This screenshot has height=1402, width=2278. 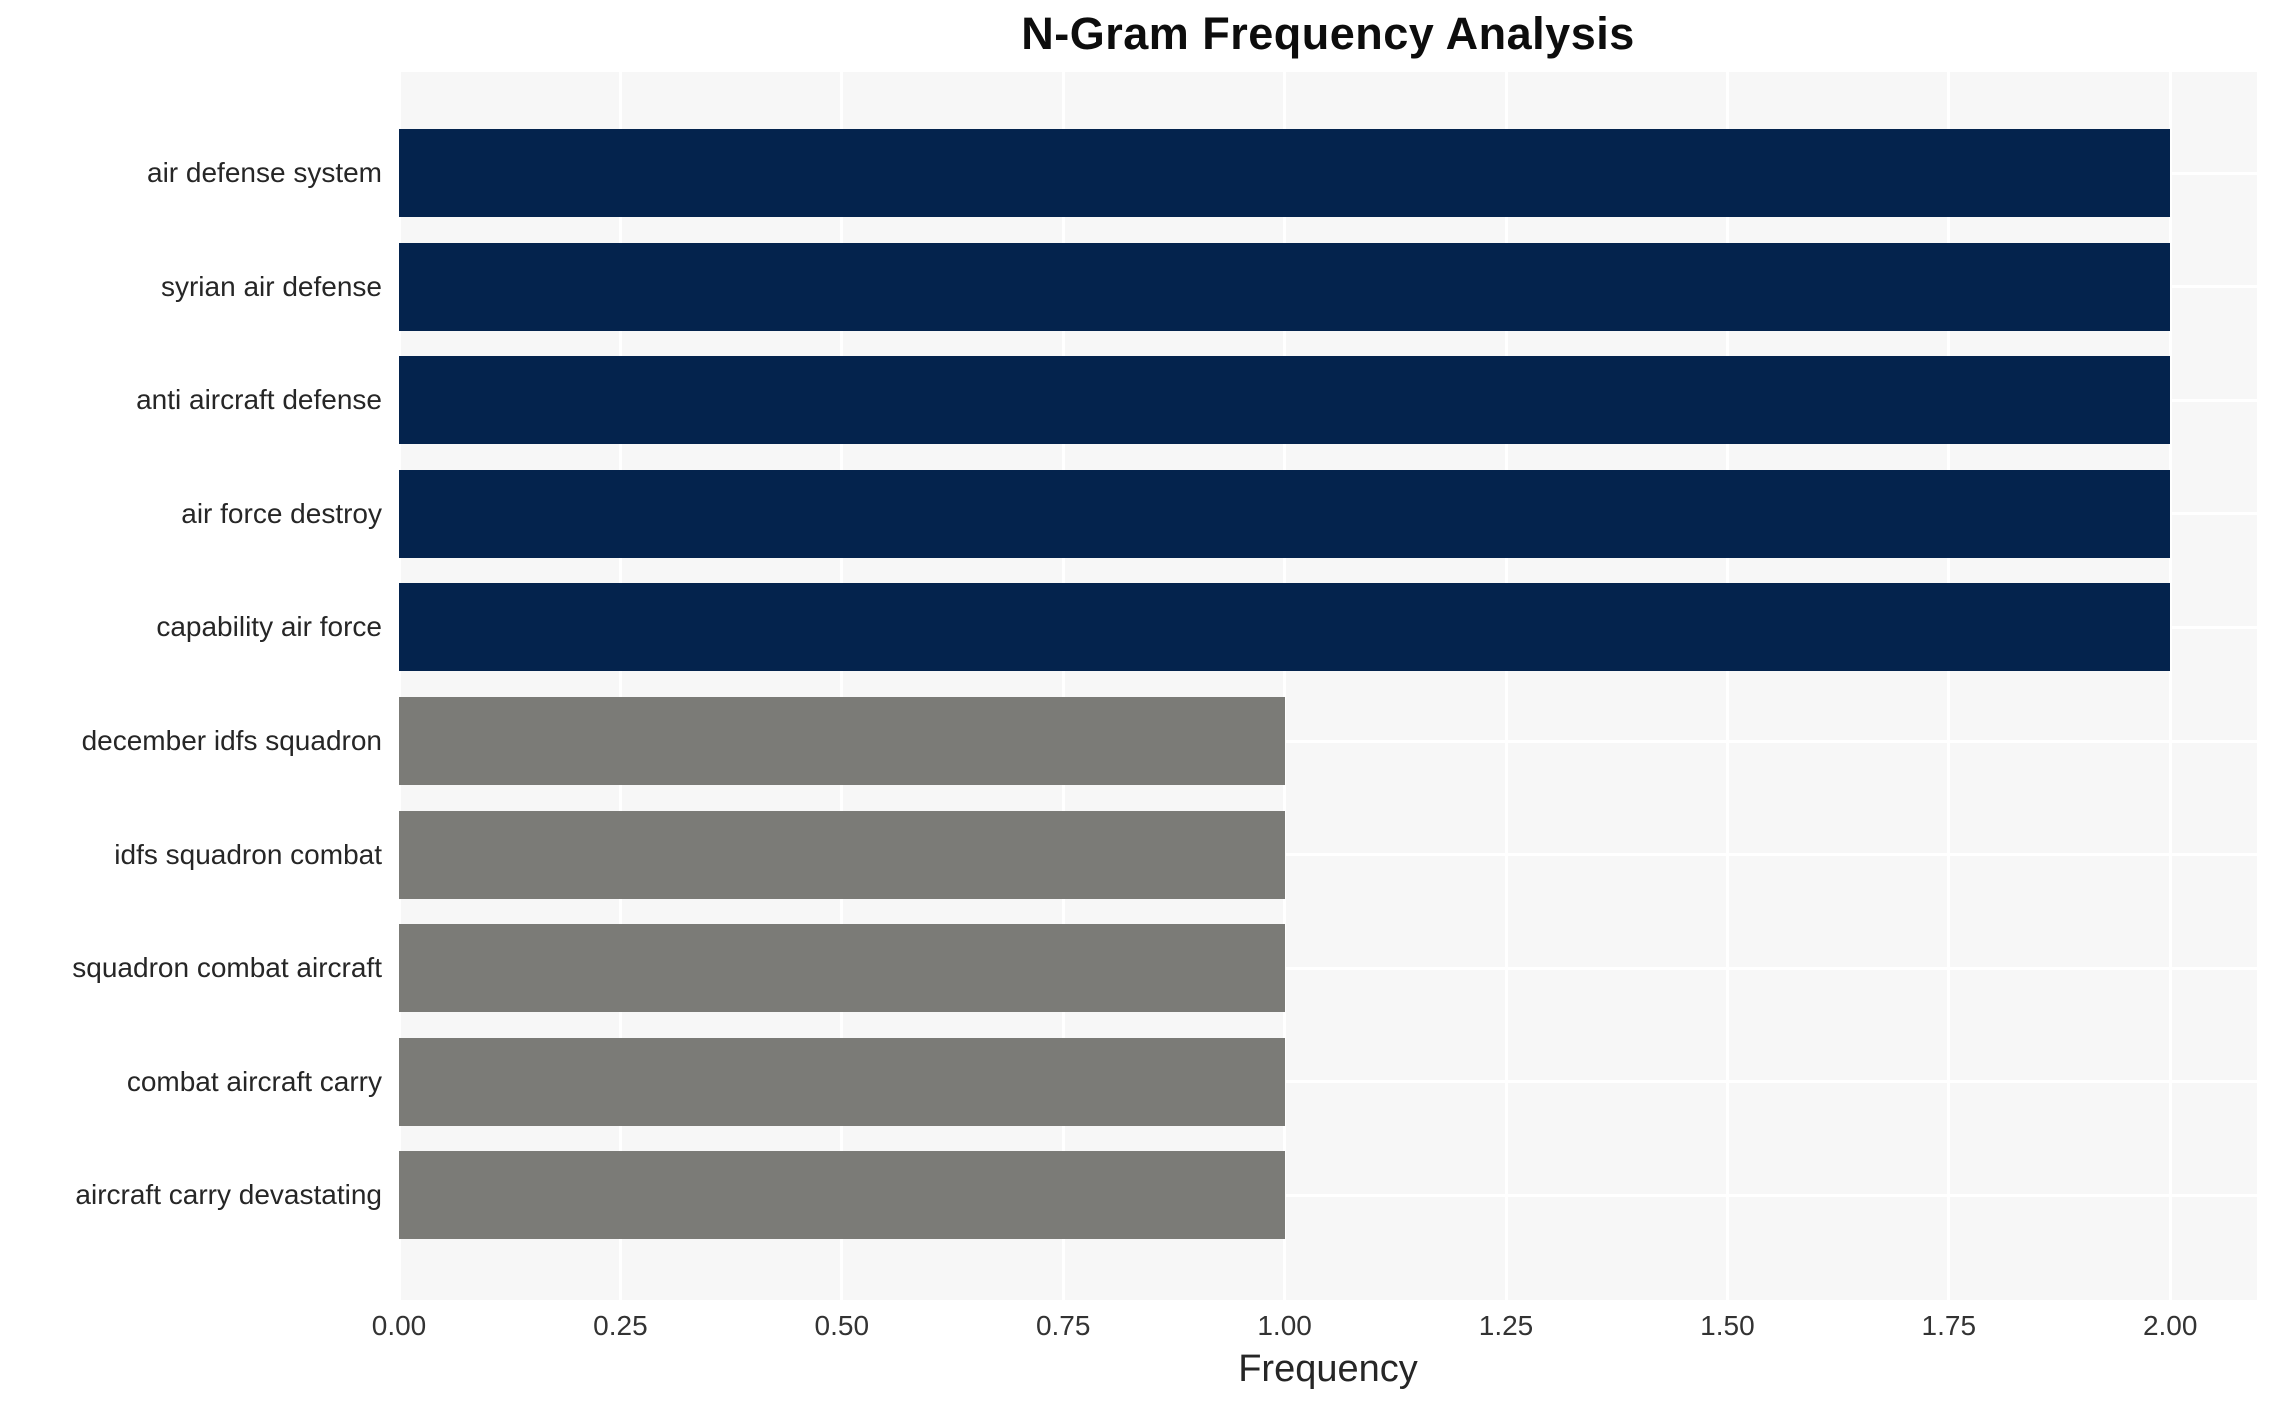 I want to click on x-tick-label: 1.50, so click(x=1727, y=1325).